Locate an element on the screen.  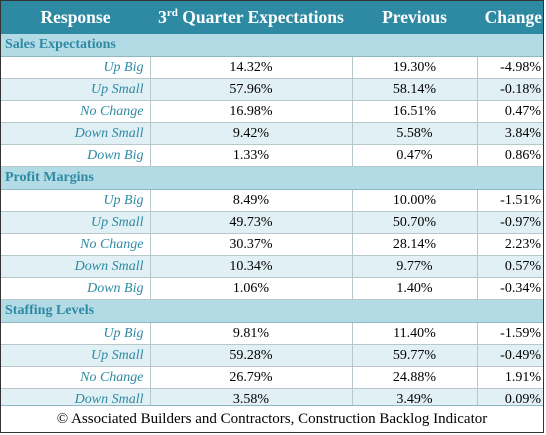
q3-value-cell: 57.96% is located at coordinates (251, 89).